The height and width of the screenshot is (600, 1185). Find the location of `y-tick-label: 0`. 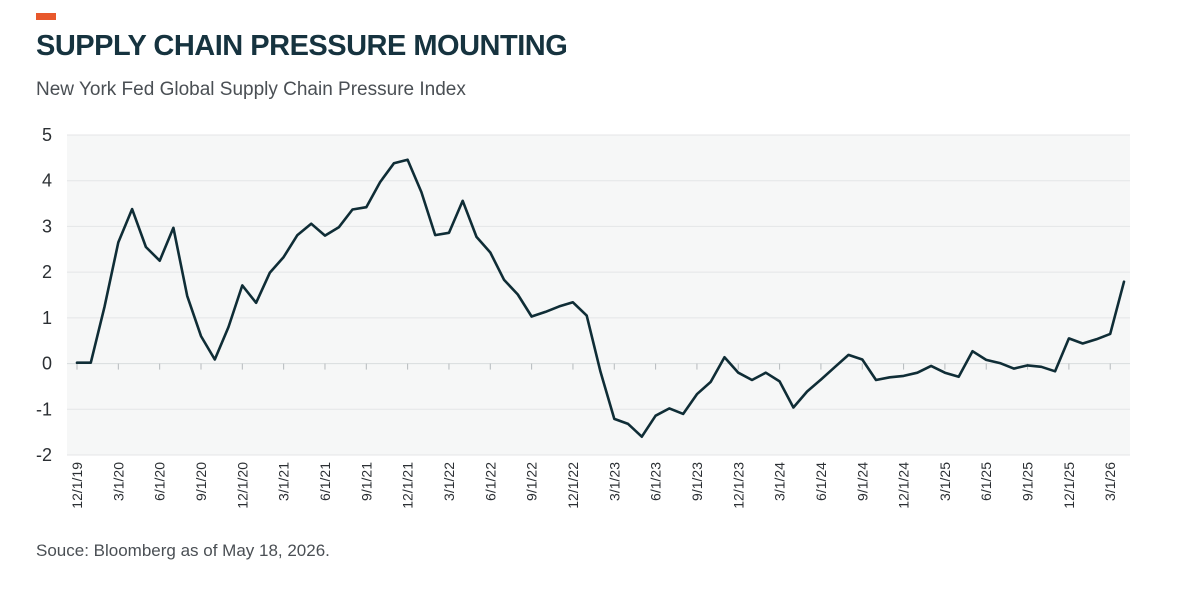

y-tick-label: 0 is located at coordinates (47, 364).